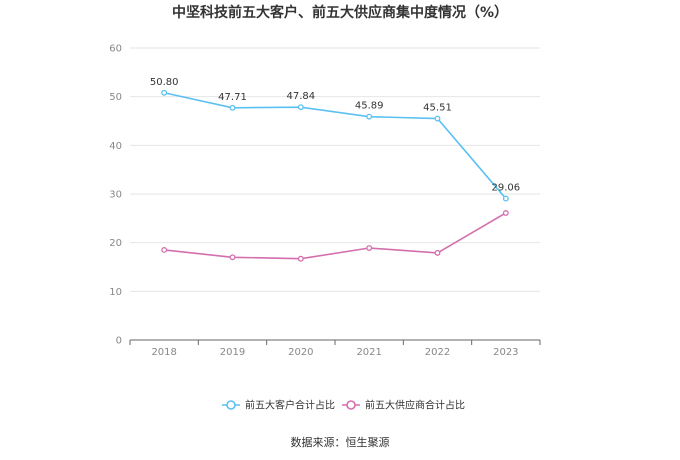  Describe the element at coordinates (301, 96) in the screenshot. I see `data-label: 47.84` at that location.